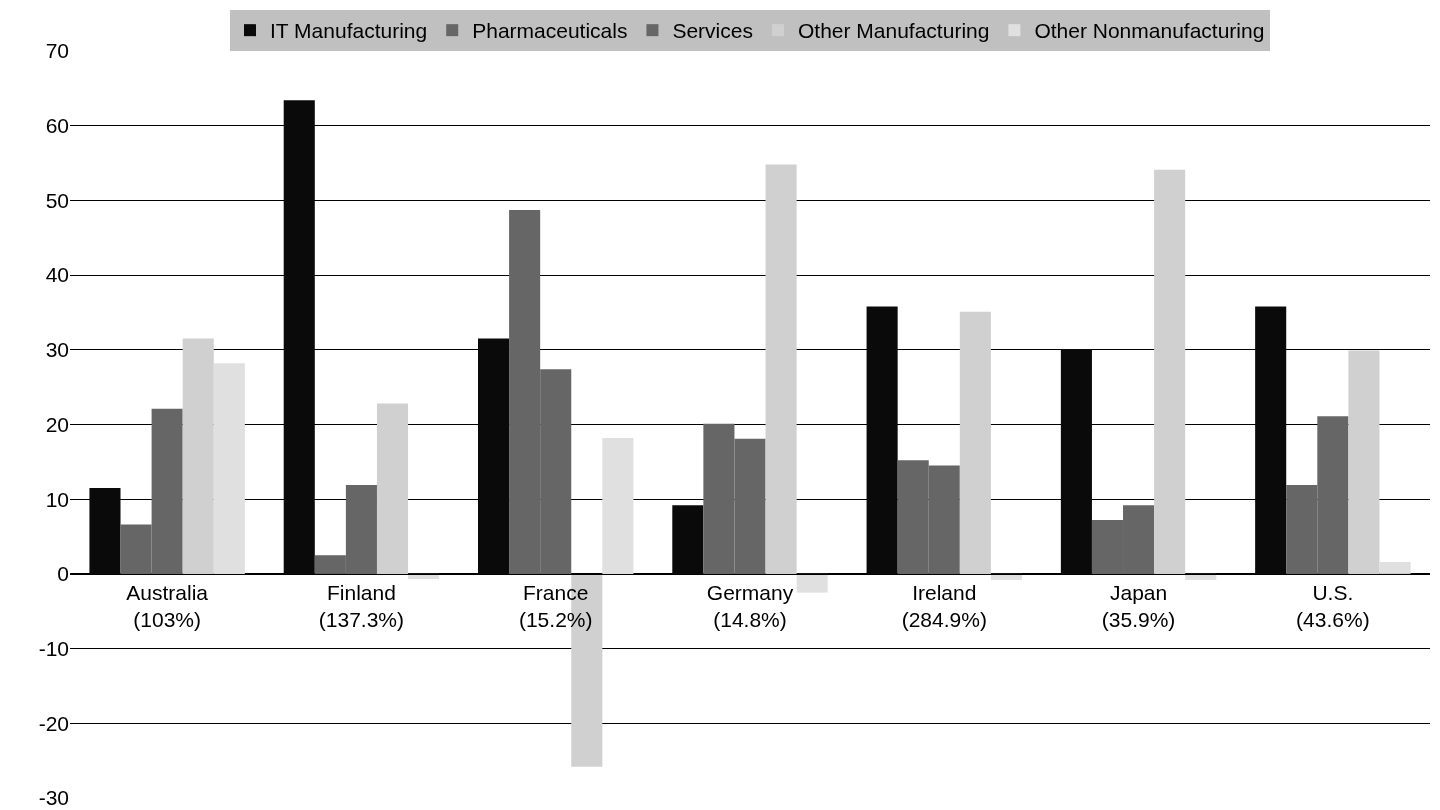  Describe the element at coordinates (1333, 606) in the screenshot. I see `x-tick-label: U.S. (43.6%)` at that location.